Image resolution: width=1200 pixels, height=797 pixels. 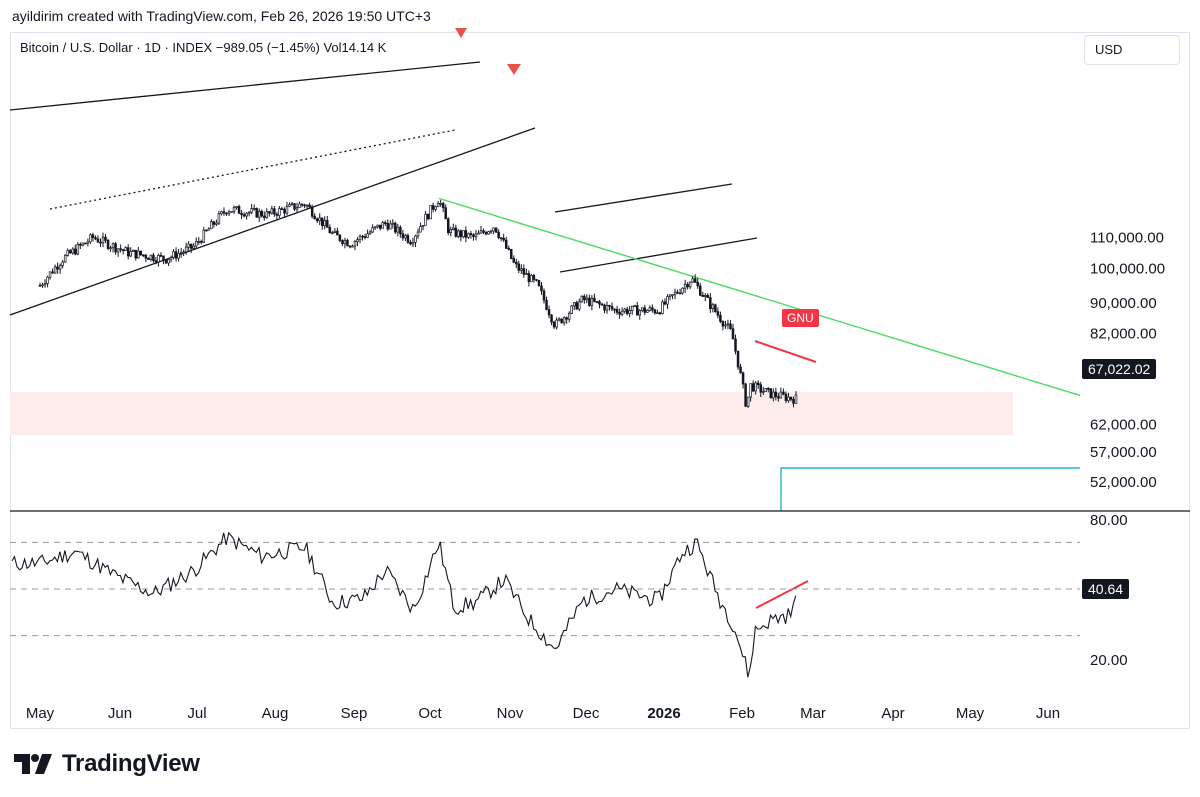 What do you see at coordinates (1127, 269) in the screenshot?
I see `price-axis-tick: 100,000.00` at bounding box center [1127, 269].